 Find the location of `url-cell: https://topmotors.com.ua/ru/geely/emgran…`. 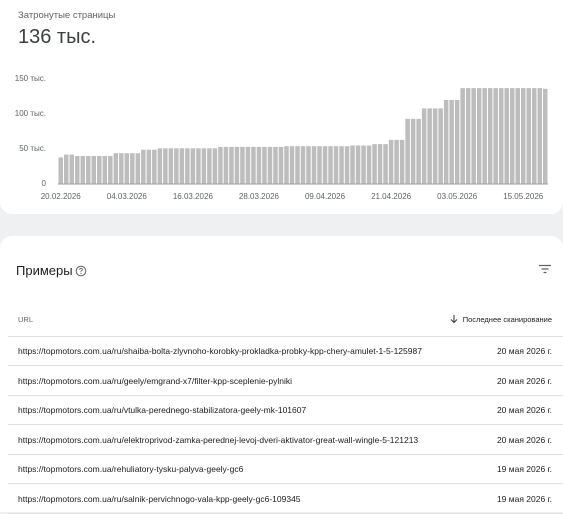

url-cell: https://topmotors.com.ua/ru/geely/emgran… is located at coordinates (155, 380).